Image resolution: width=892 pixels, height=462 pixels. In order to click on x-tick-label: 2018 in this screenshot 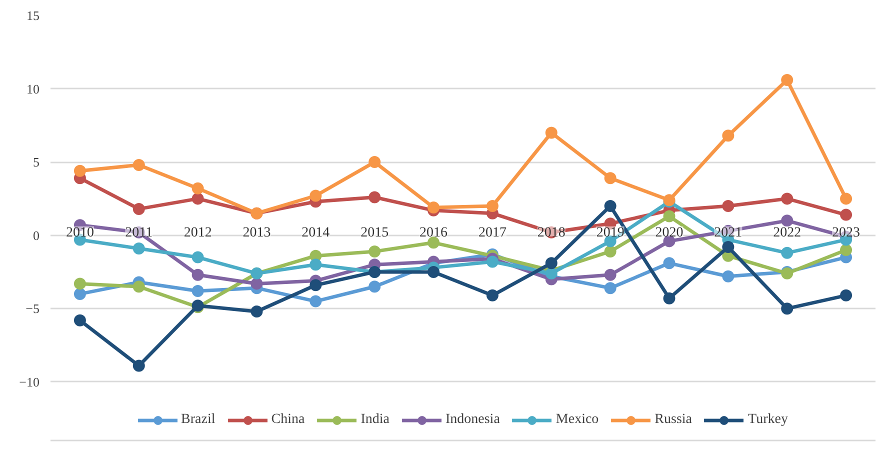, I will do `click(551, 232)`.